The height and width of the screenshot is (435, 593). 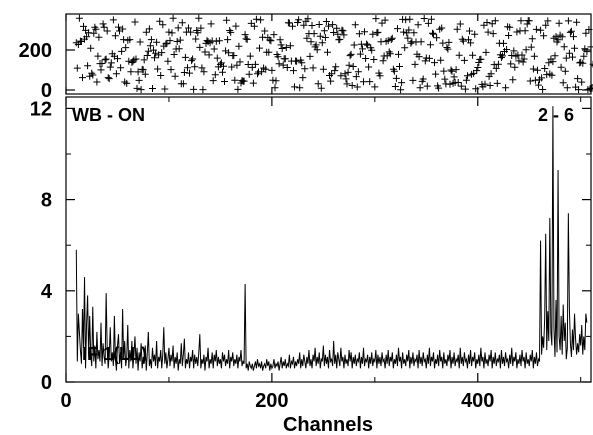 What do you see at coordinates (556, 115) in the screenshot?
I see `annotation-baseline-pair: 2 - 6` at bounding box center [556, 115].